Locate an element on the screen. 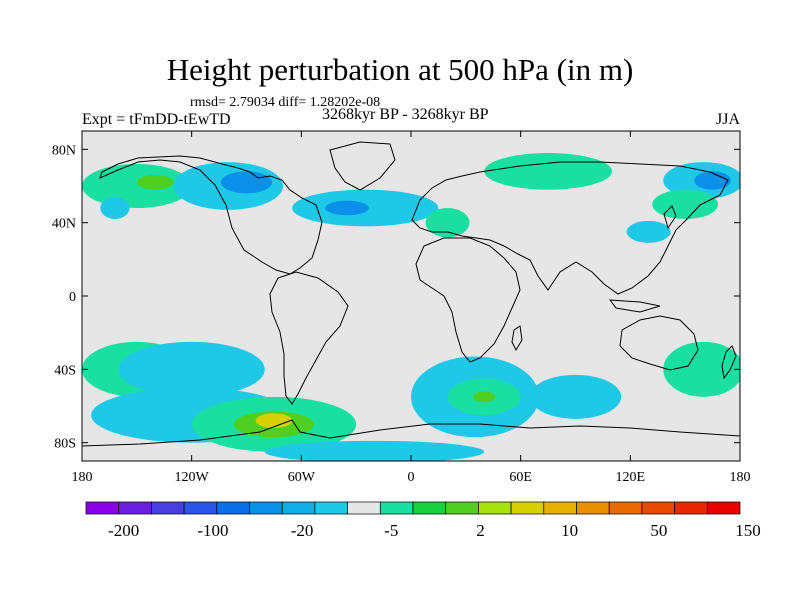 The width and height of the screenshot is (800, 600). coast-australia is located at coordinates (659, 343).